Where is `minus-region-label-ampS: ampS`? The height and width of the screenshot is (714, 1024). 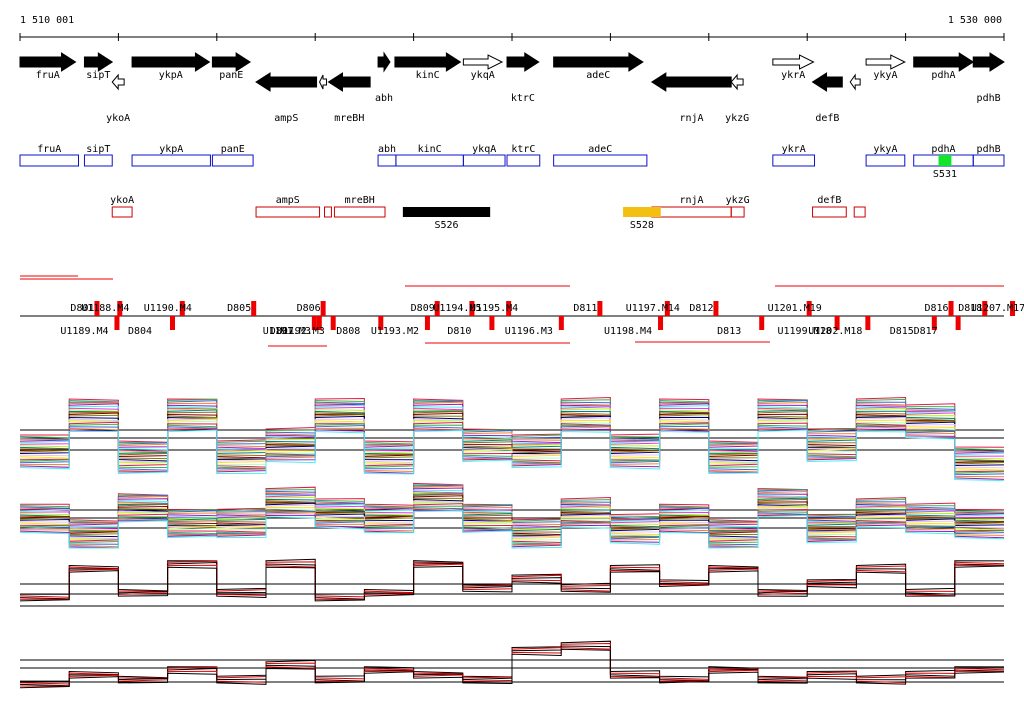 minus-region-label-ampS: ampS is located at coordinates (288, 200).